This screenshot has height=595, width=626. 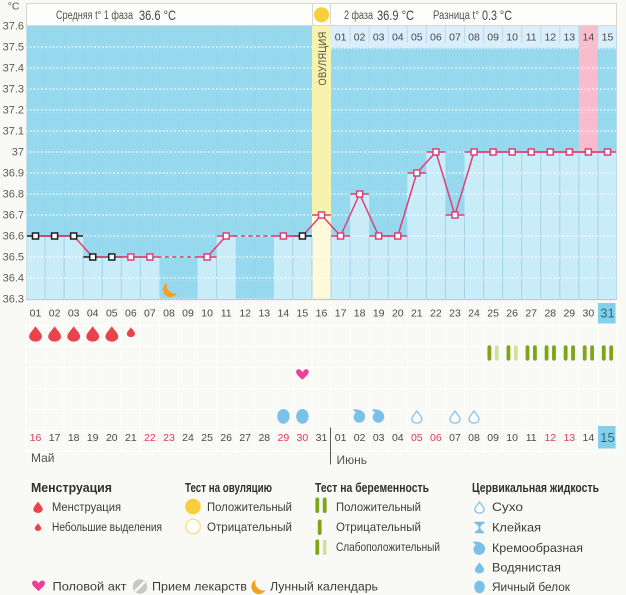 What do you see at coordinates (13, 132) in the screenshot?
I see `svg-text: 37.1` at bounding box center [13, 132].